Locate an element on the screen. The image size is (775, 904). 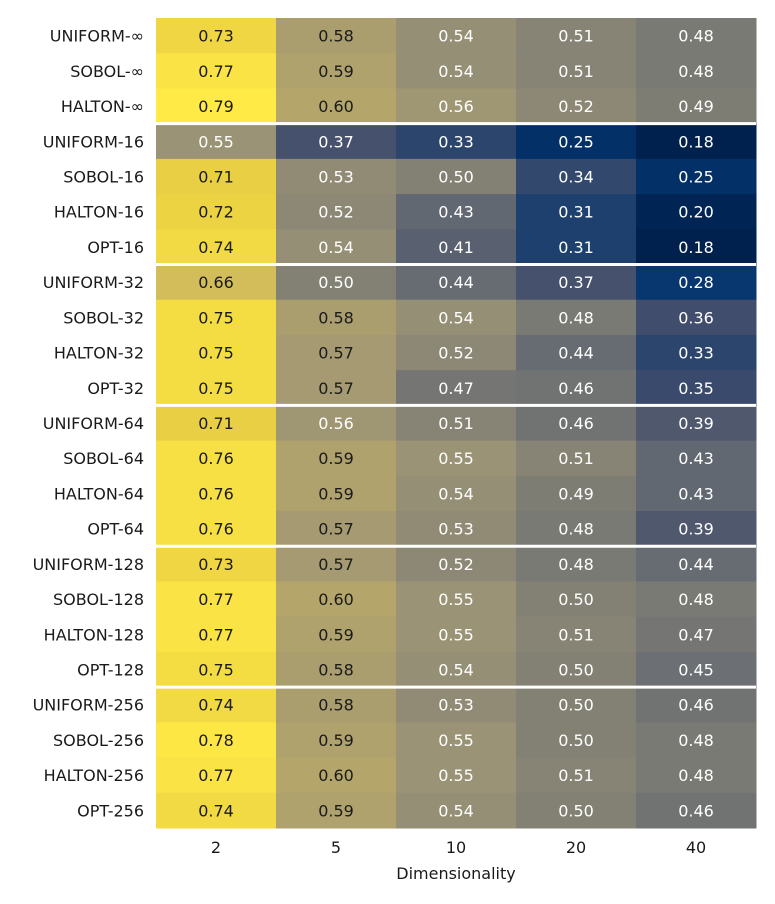
cell-value-label: 0.49 is located at coordinates (576, 493).